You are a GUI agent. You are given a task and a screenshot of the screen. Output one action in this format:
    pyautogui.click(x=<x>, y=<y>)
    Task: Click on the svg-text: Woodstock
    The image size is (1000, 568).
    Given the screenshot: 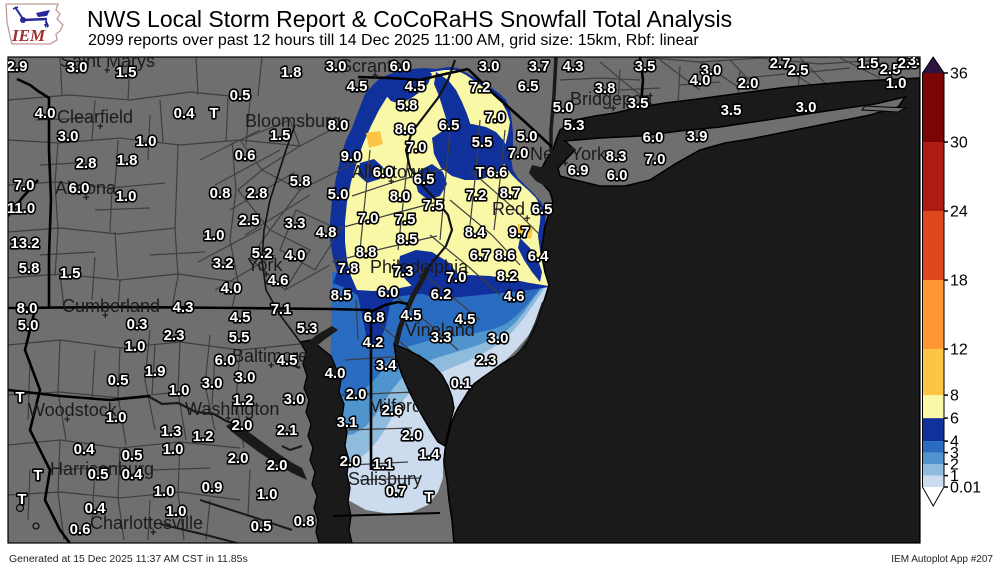 What is the action you would take?
    pyautogui.click(x=73, y=410)
    